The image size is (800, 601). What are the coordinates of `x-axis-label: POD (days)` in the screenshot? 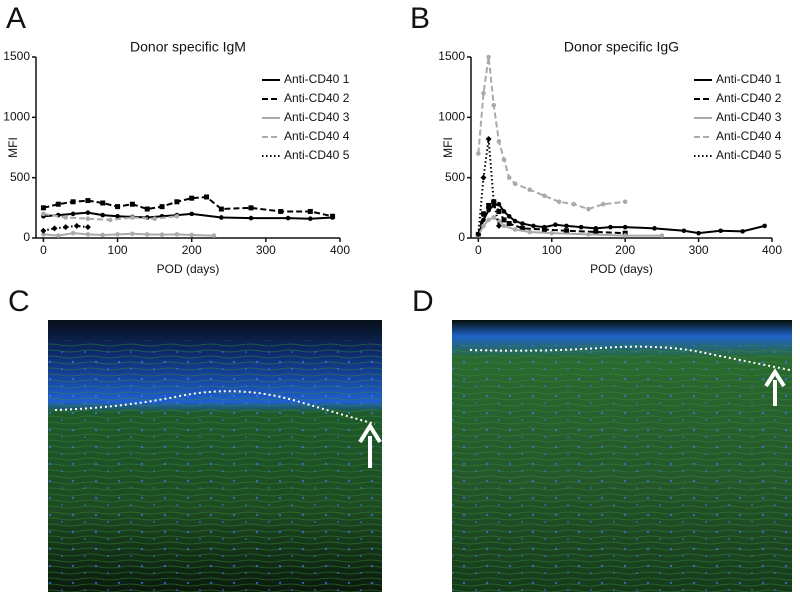 It's located at (621, 269).